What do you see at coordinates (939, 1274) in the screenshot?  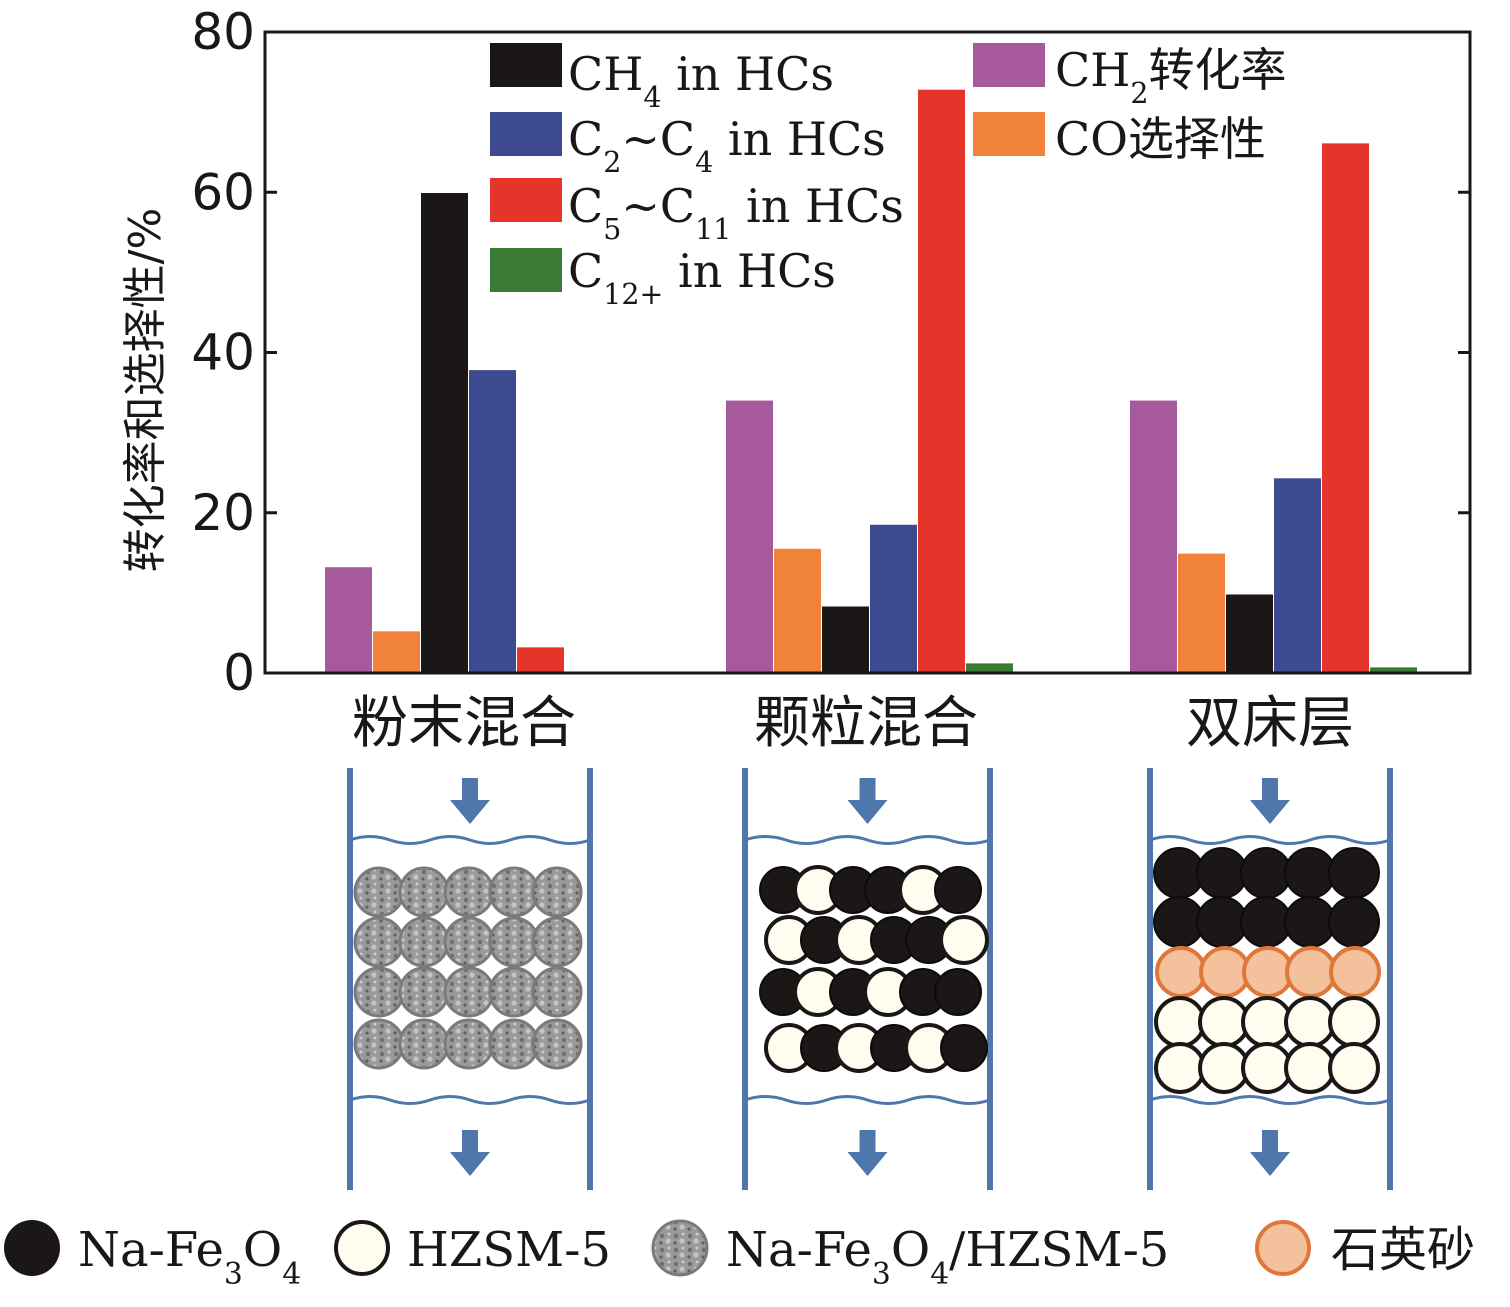 I see `particle-legend-gray-label-subscript: 4` at bounding box center [939, 1274].